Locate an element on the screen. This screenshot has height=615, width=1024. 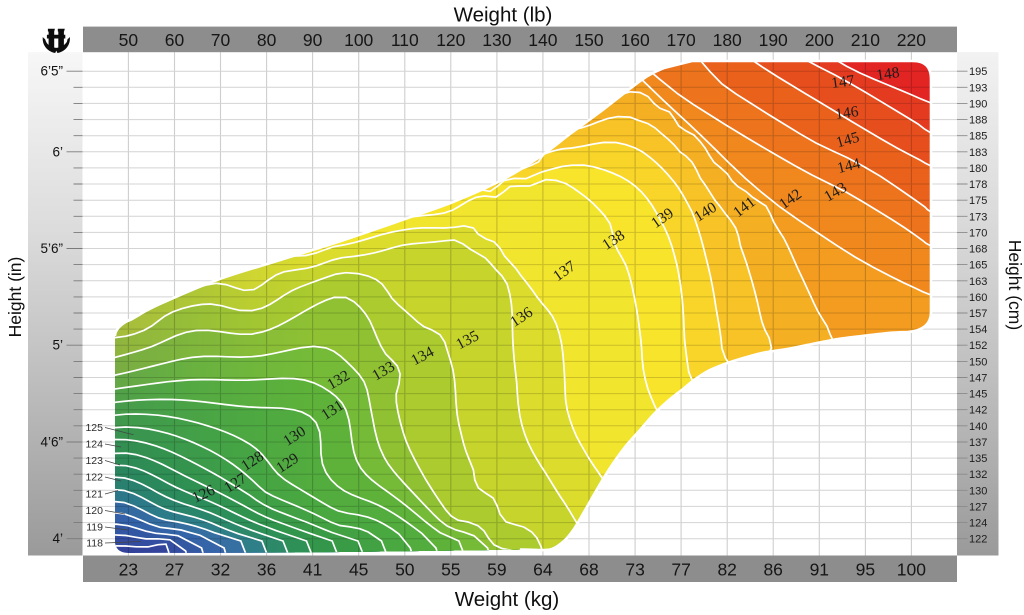
svg-text: 132 is located at coordinates (978, 475).